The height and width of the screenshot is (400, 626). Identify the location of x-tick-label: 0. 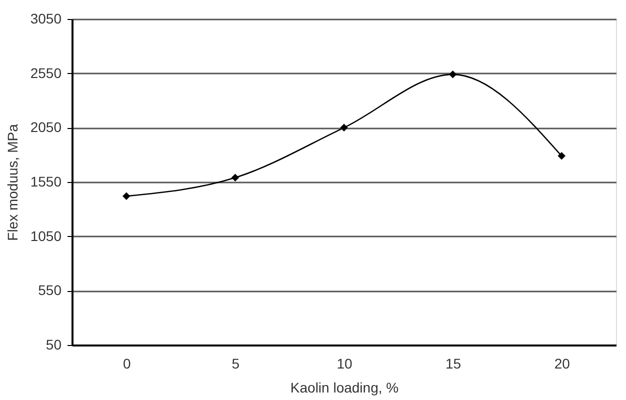
(127, 364).